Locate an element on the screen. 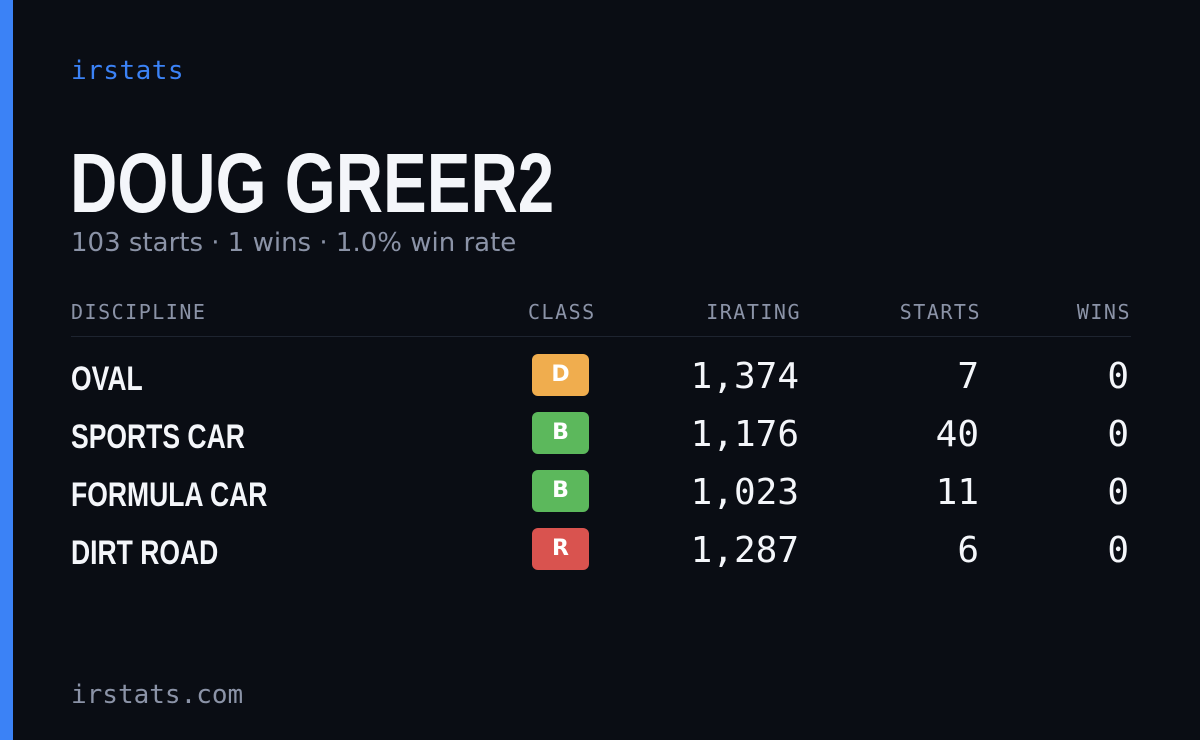 The height and width of the screenshot is (740, 1200). brand-logo: irstats is located at coordinates (128, 71).